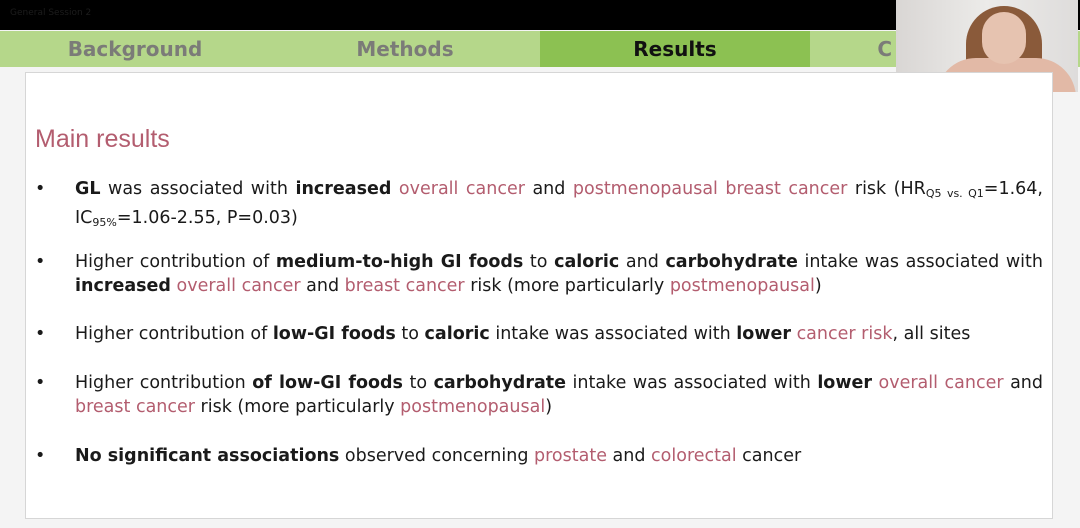 This screenshot has width=1080, height=528. I want to click on text: observed concerning, so click(437, 456).